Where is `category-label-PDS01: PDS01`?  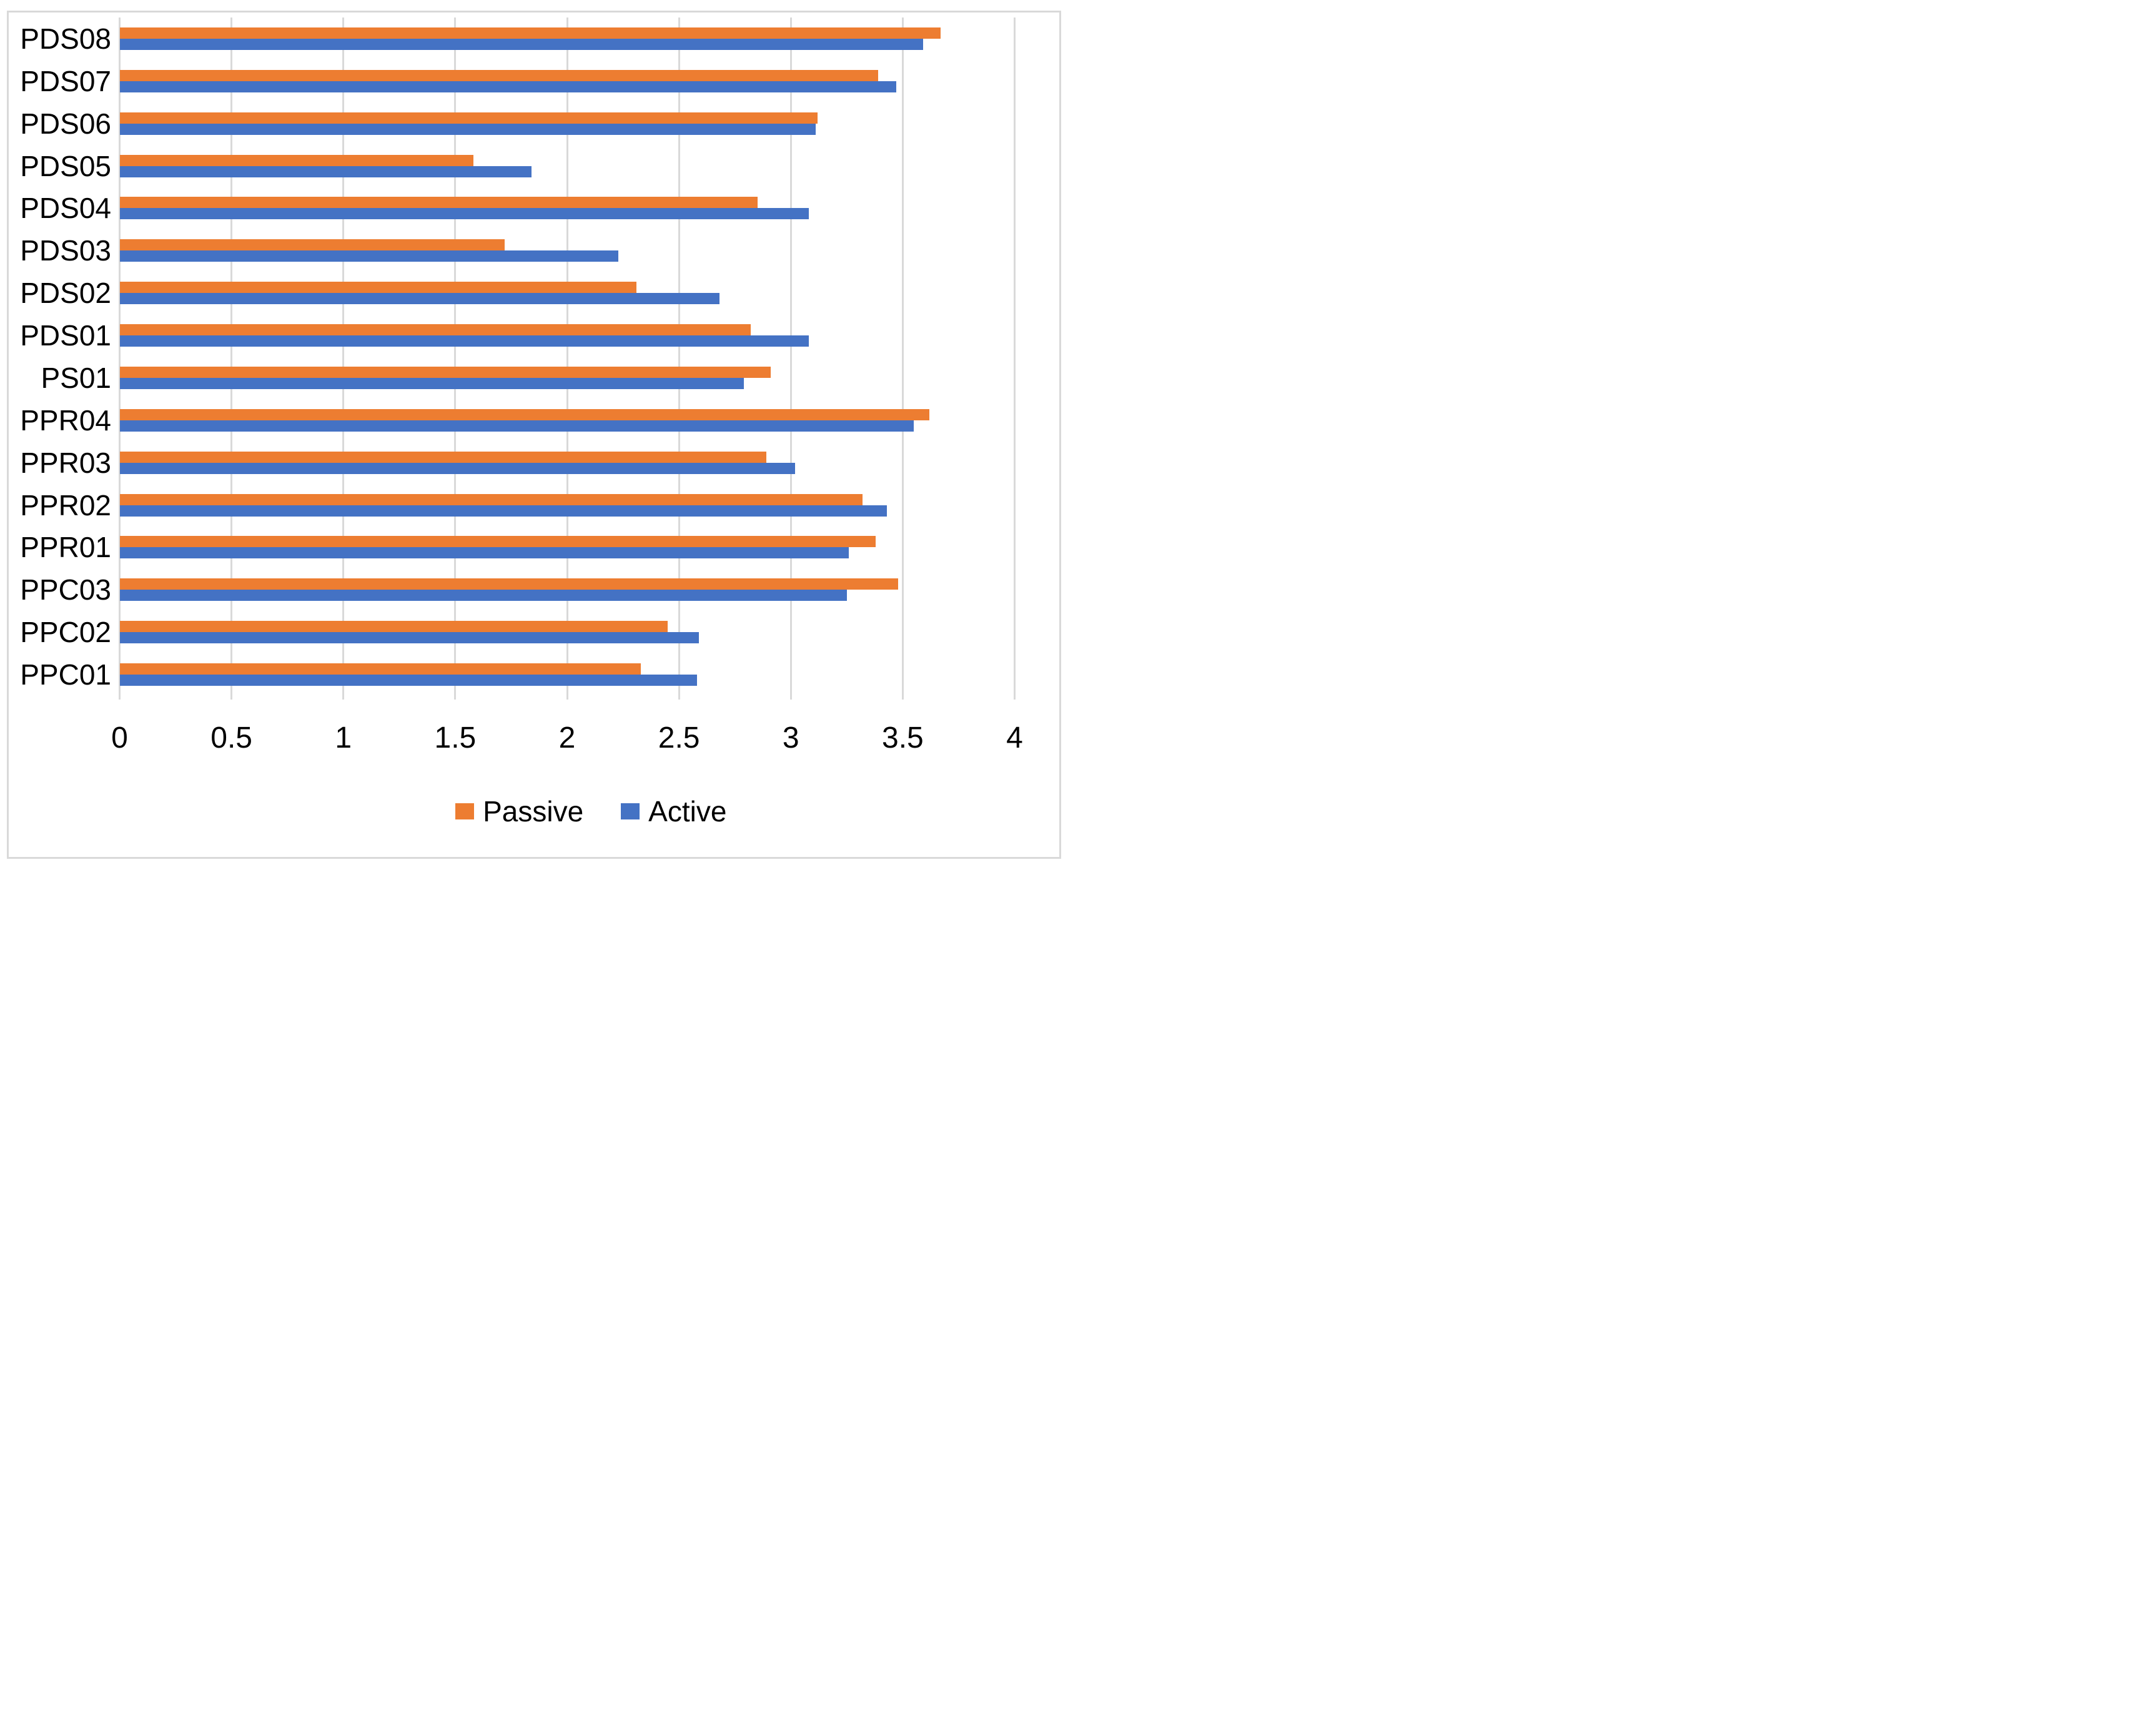
category-label-PDS01: PDS01 is located at coordinates (65, 335).